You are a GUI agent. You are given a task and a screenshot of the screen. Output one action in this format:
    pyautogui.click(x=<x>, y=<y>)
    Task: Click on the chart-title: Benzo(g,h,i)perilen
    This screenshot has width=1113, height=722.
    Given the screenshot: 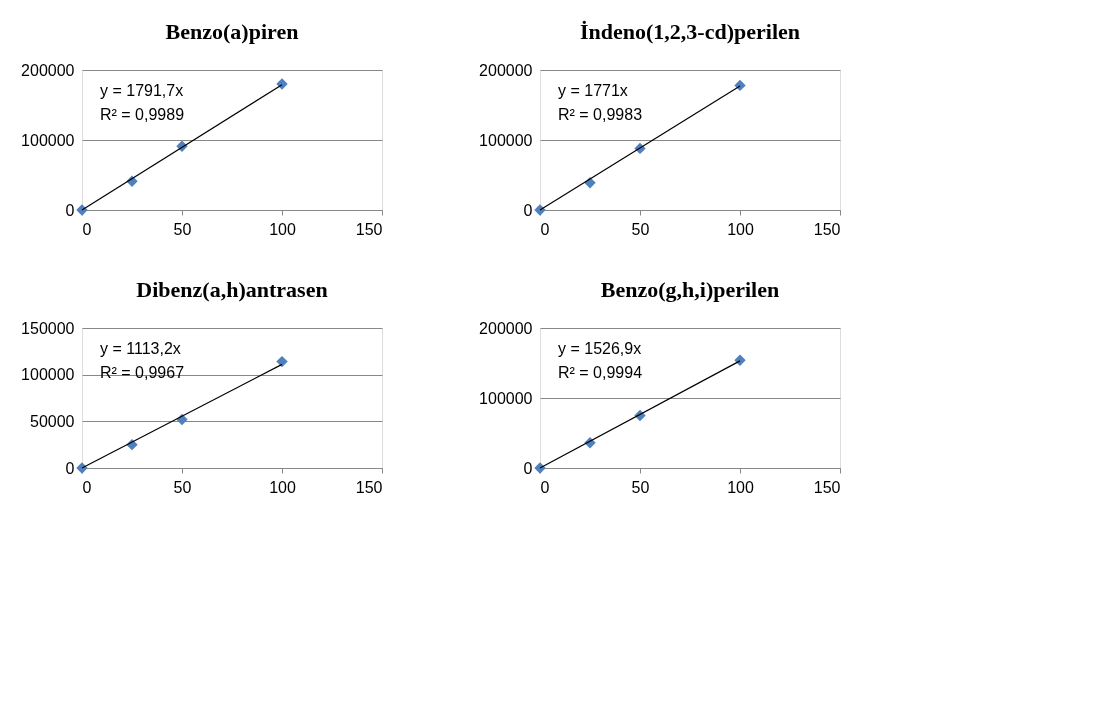 What is the action you would take?
    pyautogui.click(x=690, y=289)
    